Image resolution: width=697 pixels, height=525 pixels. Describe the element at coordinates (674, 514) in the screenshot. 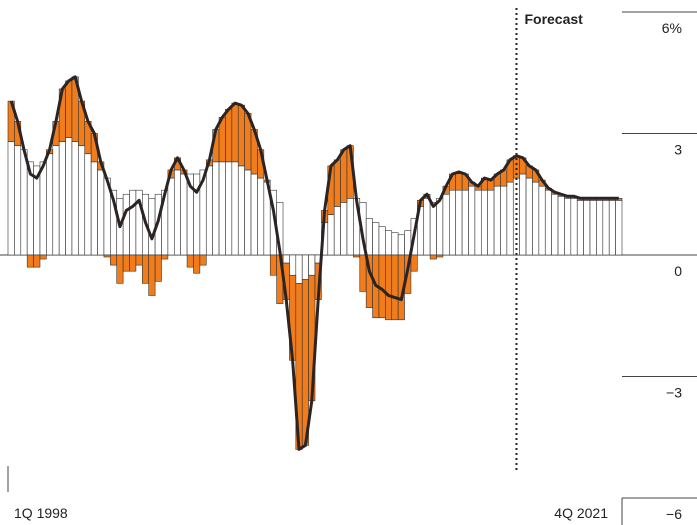

I see `y-tick-label: −6` at that location.